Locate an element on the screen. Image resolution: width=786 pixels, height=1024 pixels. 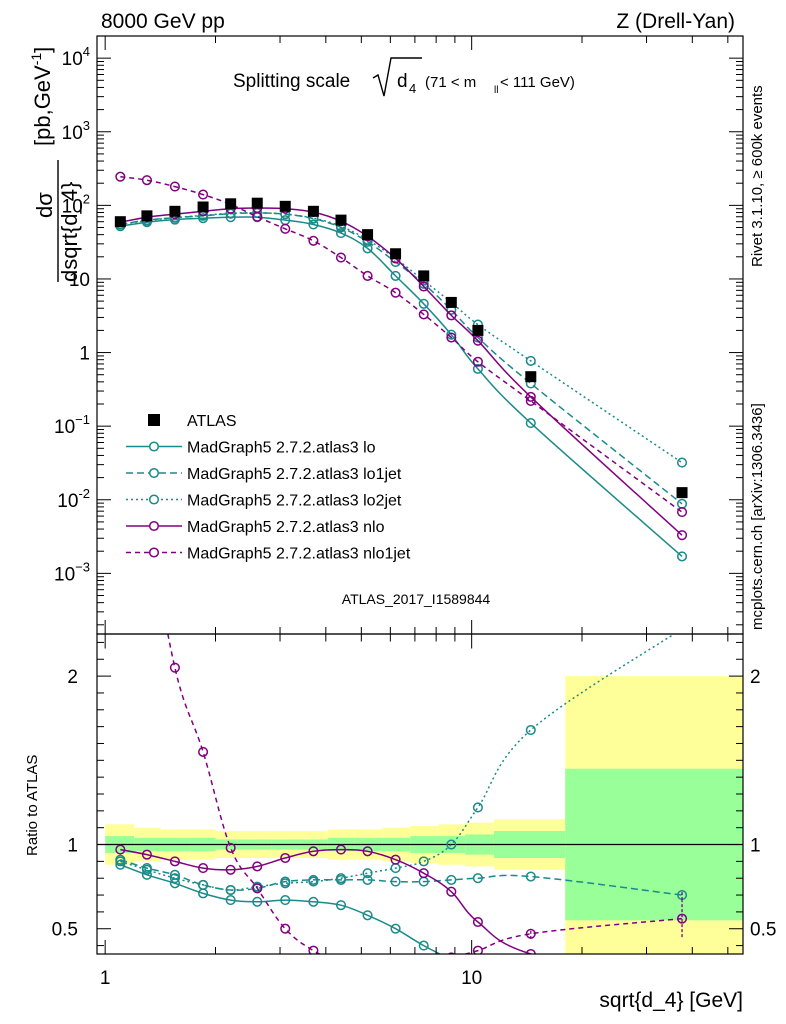
title-cut-sub: ll is located at coordinates (496, 90).